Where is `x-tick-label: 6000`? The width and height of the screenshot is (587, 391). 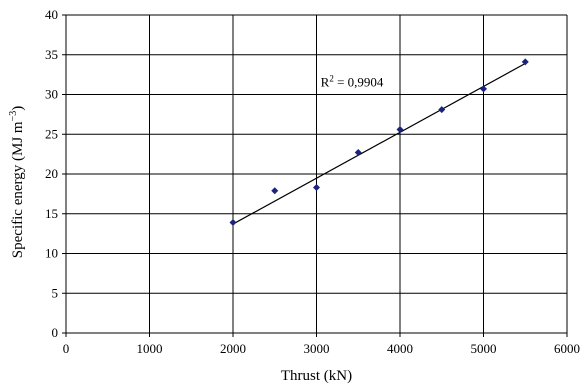 x-tick-label: 6000 is located at coordinates (567, 348).